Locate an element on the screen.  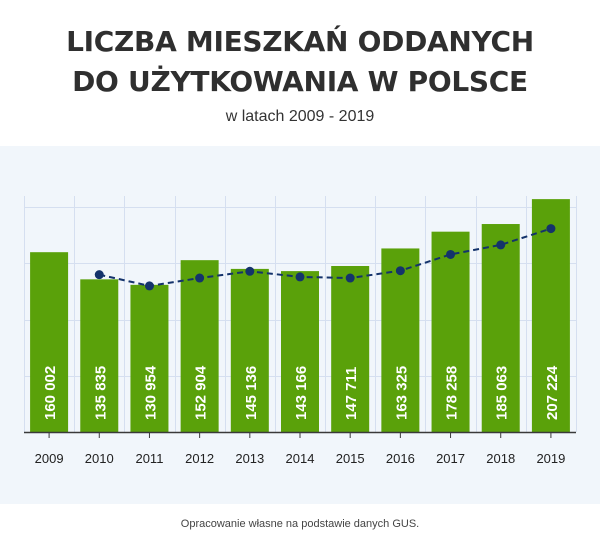
x-tick-label: 2011 is located at coordinates (149, 458).